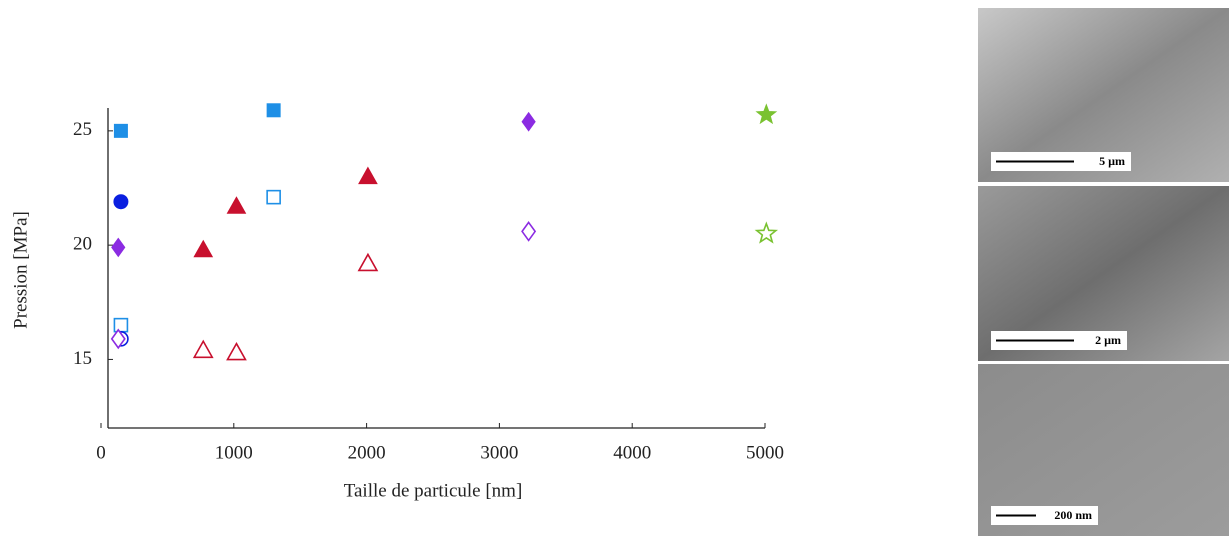  Describe the element at coordinates (1073, 515) in the screenshot. I see `scale-label: 200 nm` at that location.